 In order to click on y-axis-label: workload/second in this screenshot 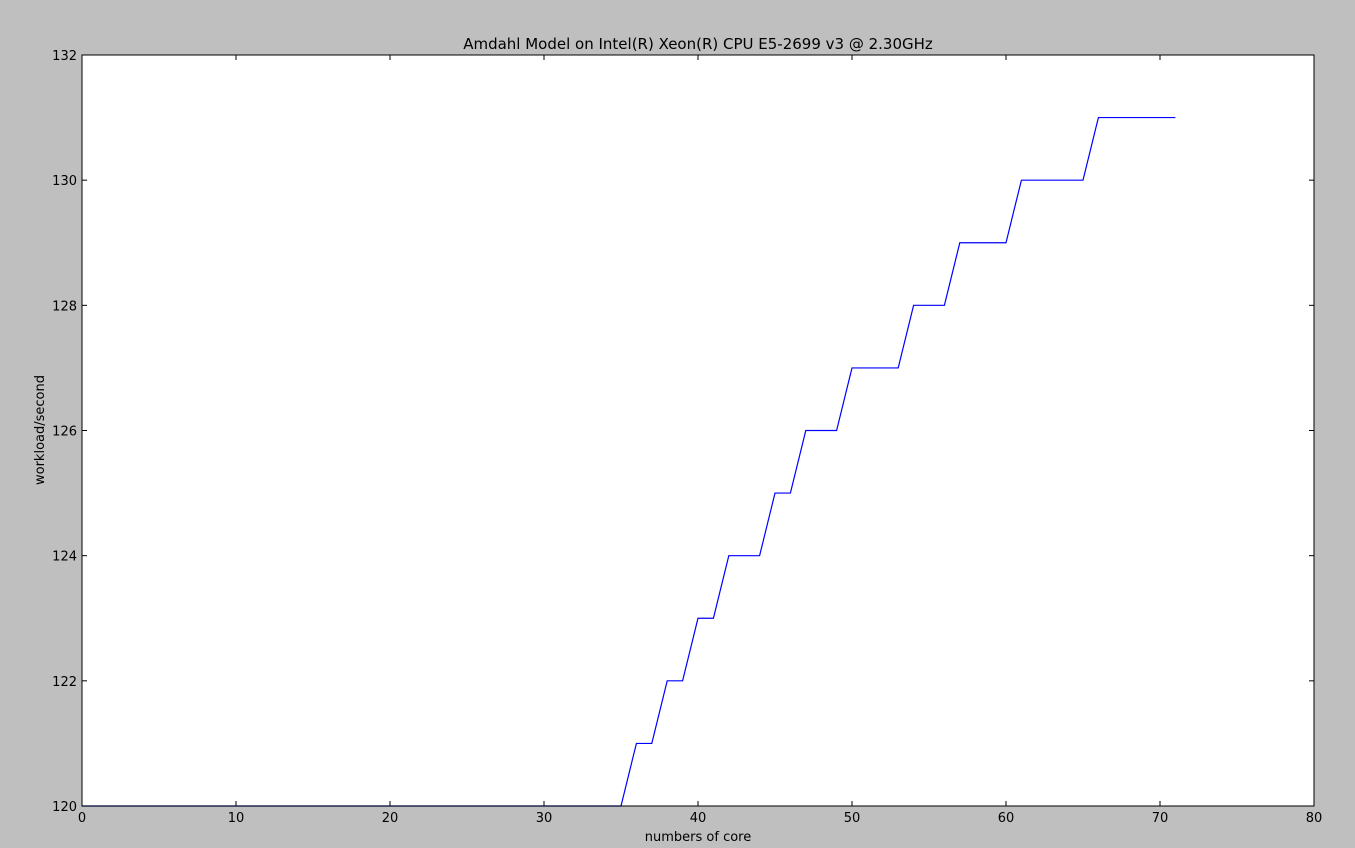, I will do `click(40, 430)`.